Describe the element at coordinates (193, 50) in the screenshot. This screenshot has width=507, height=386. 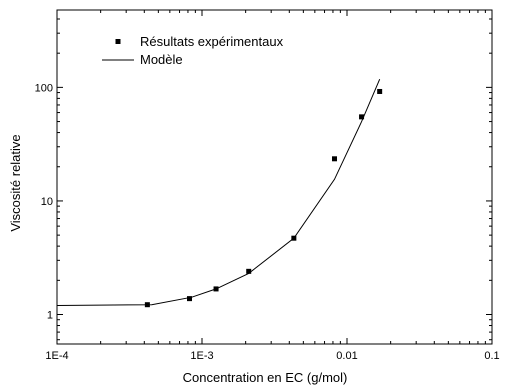
I see `legend: Résultats expérimentaux Modèle` at that location.